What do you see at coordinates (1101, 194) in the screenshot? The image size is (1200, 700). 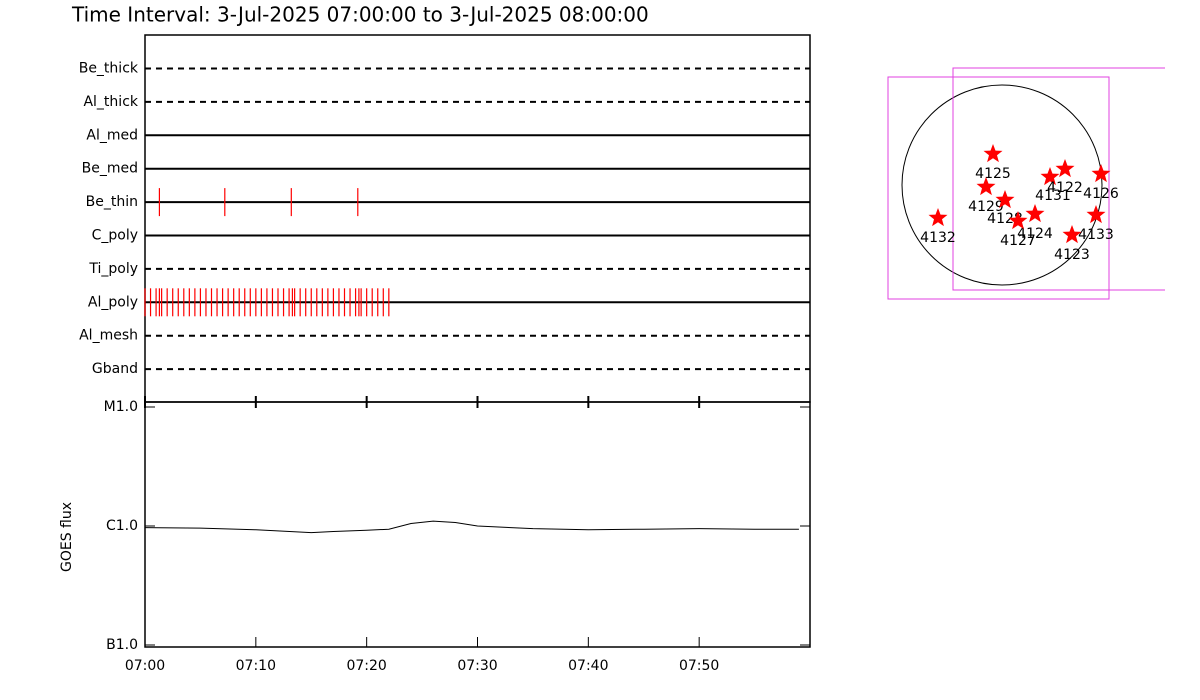 I see `region-label: 4126` at bounding box center [1101, 194].